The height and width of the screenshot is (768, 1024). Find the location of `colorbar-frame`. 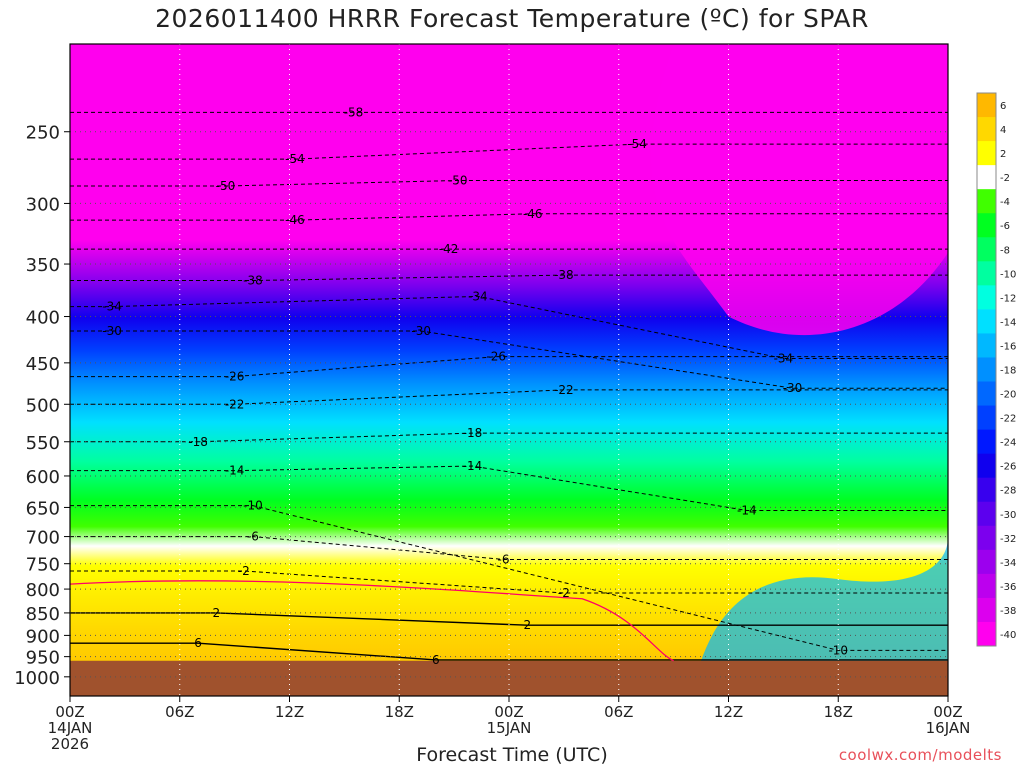

colorbar-frame is located at coordinates (986, 369).